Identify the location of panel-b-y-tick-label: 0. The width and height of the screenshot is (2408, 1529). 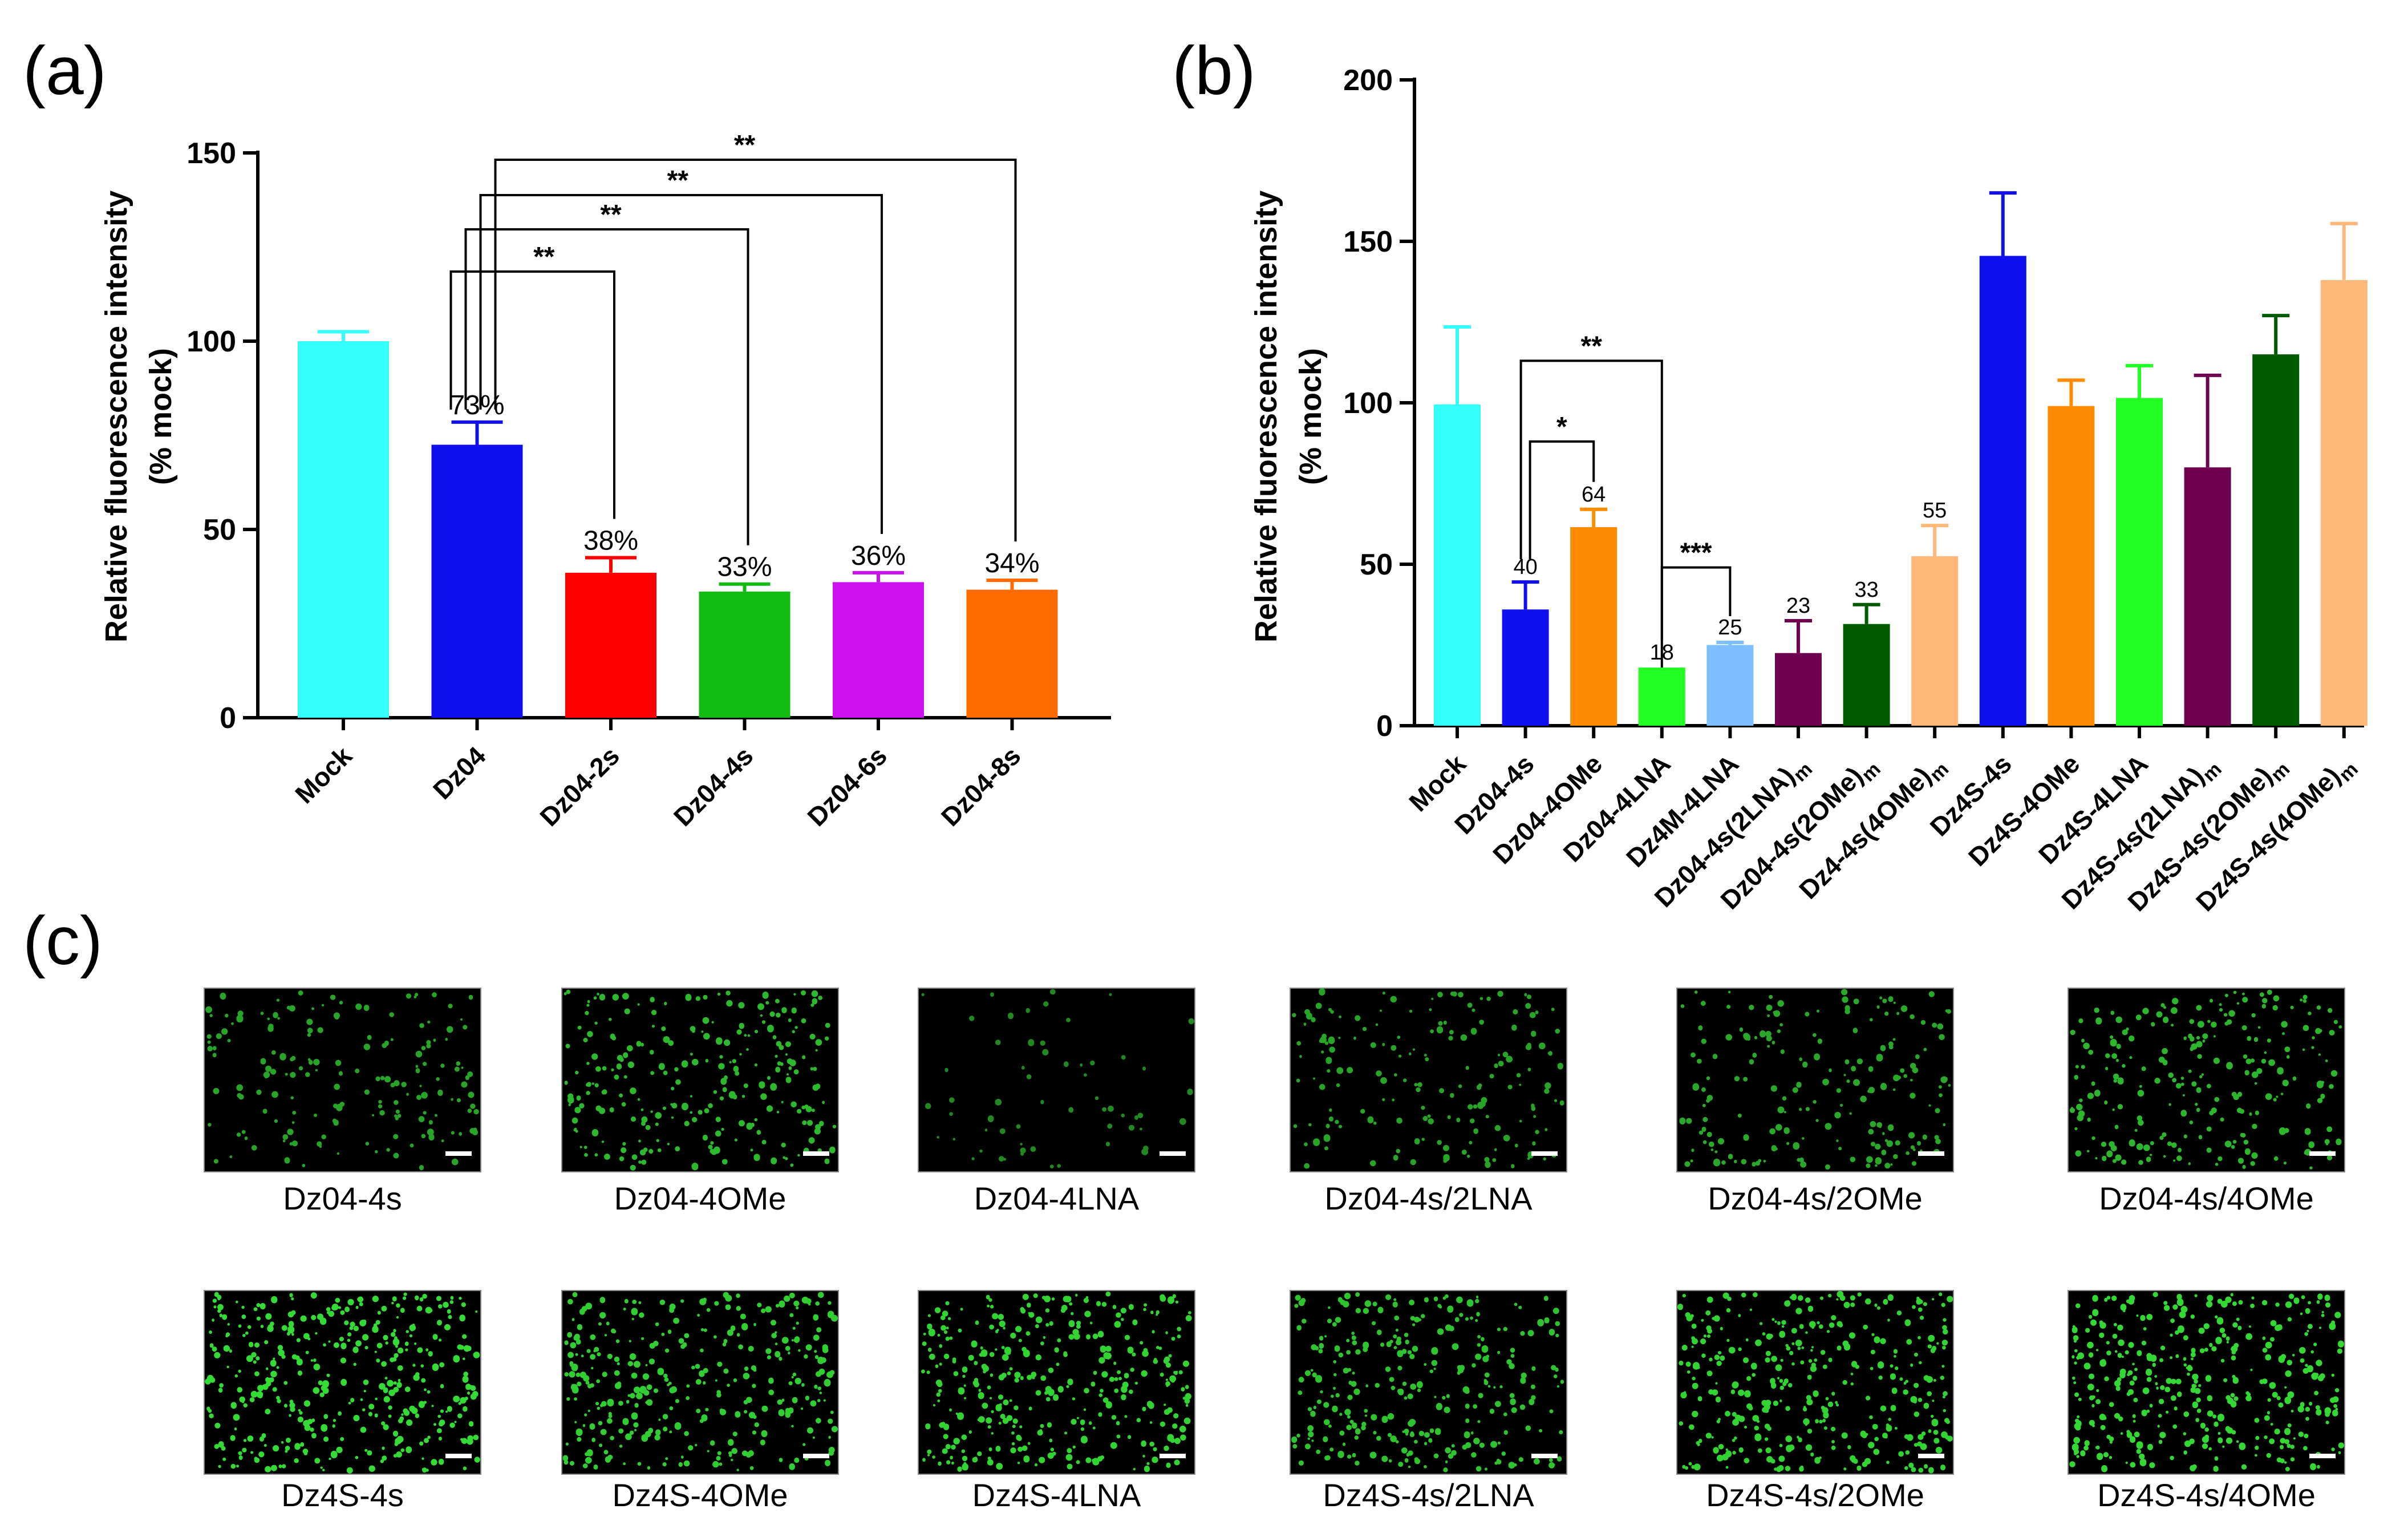
(1384, 726).